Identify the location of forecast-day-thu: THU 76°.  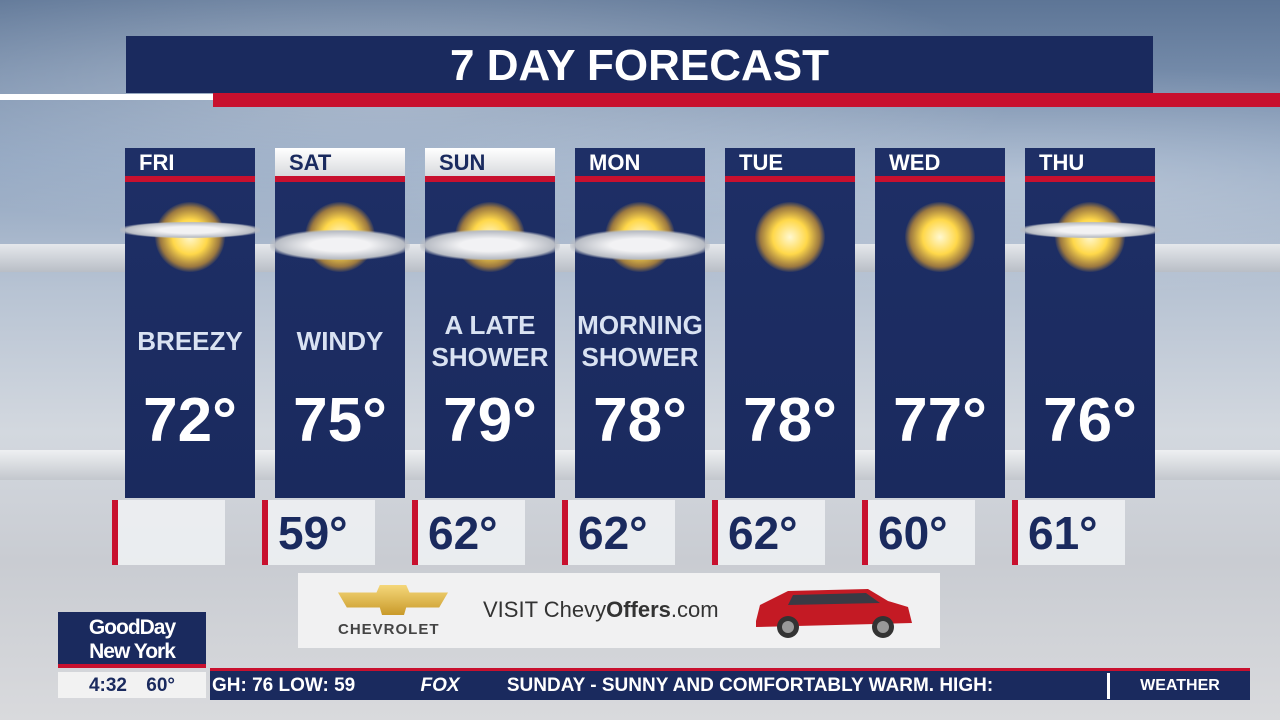
(1090, 323).